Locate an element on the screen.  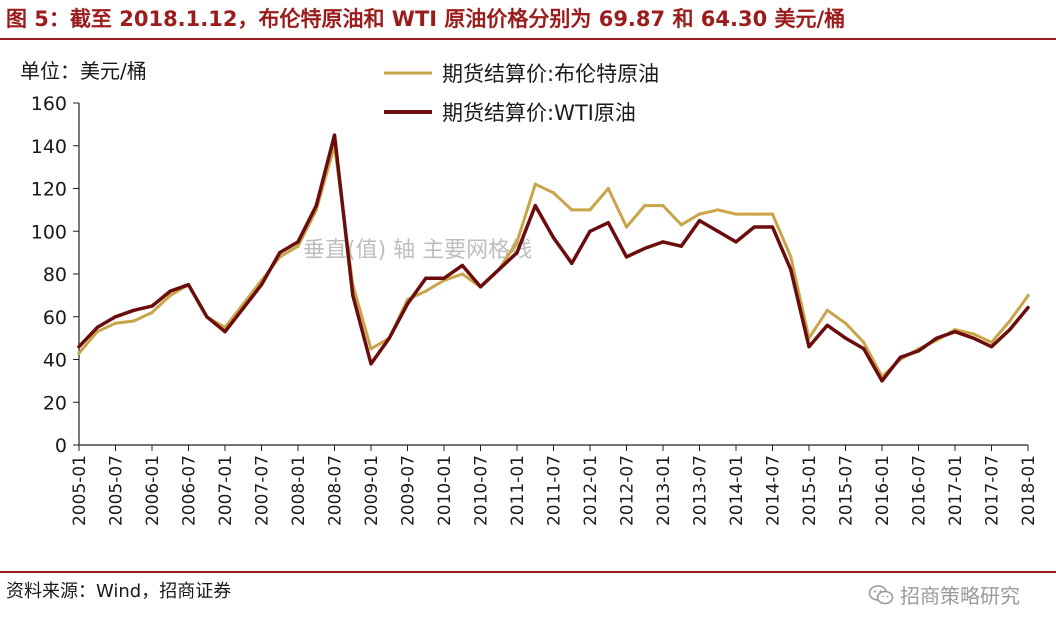
legend-label-brent: 期货结算价:布伦特原油 is located at coordinates (550, 74).